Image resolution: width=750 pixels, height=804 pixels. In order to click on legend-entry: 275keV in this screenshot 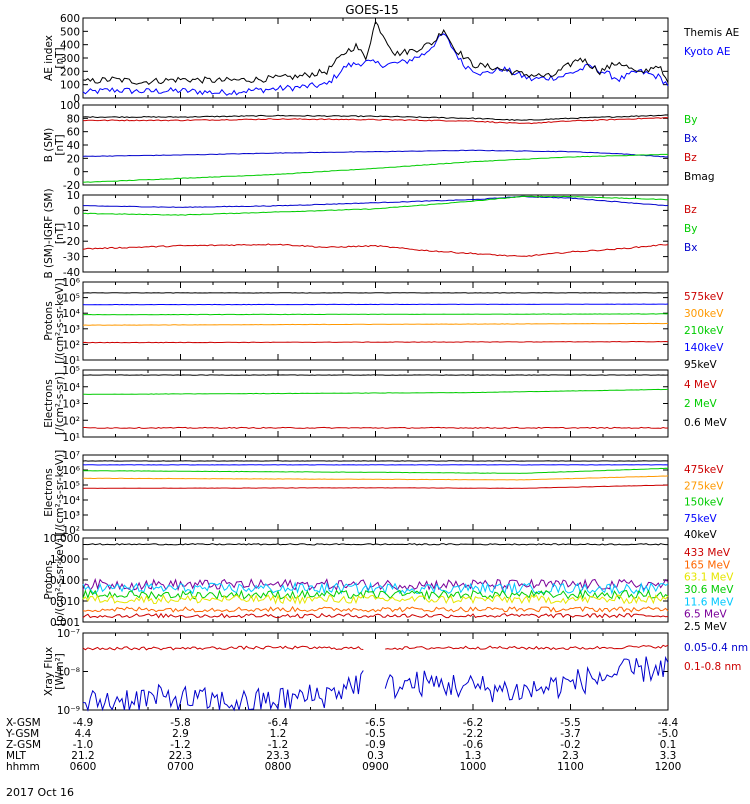, I will do `click(704, 486)`.